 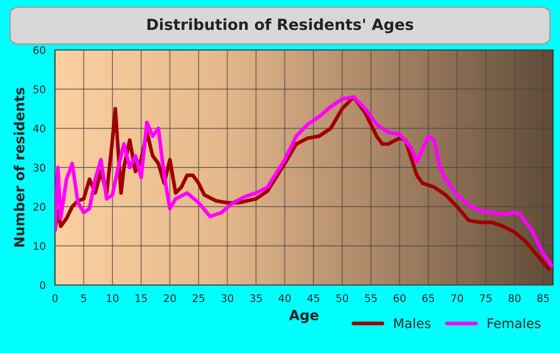 What do you see at coordinates (313, 298) in the screenshot?
I see `x-tick-label: 45` at bounding box center [313, 298].